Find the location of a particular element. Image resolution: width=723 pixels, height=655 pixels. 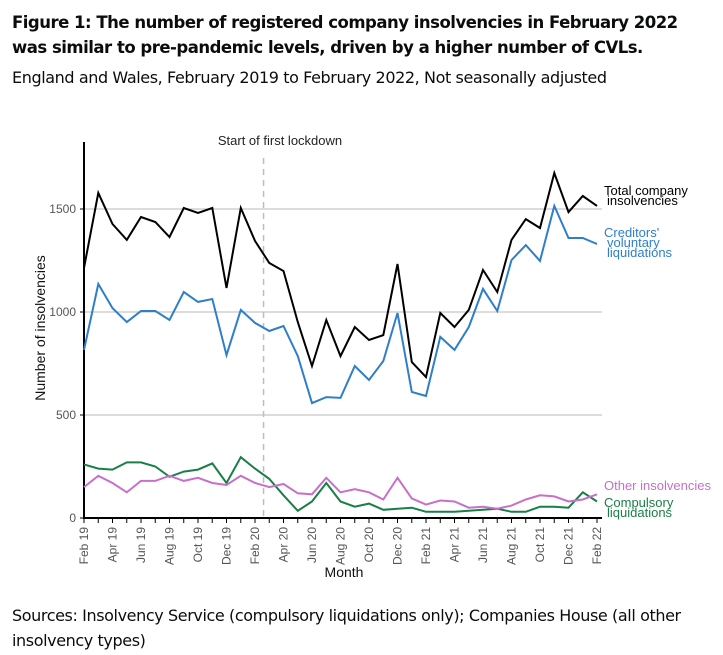

x-axis-title: Month is located at coordinates (344, 572).